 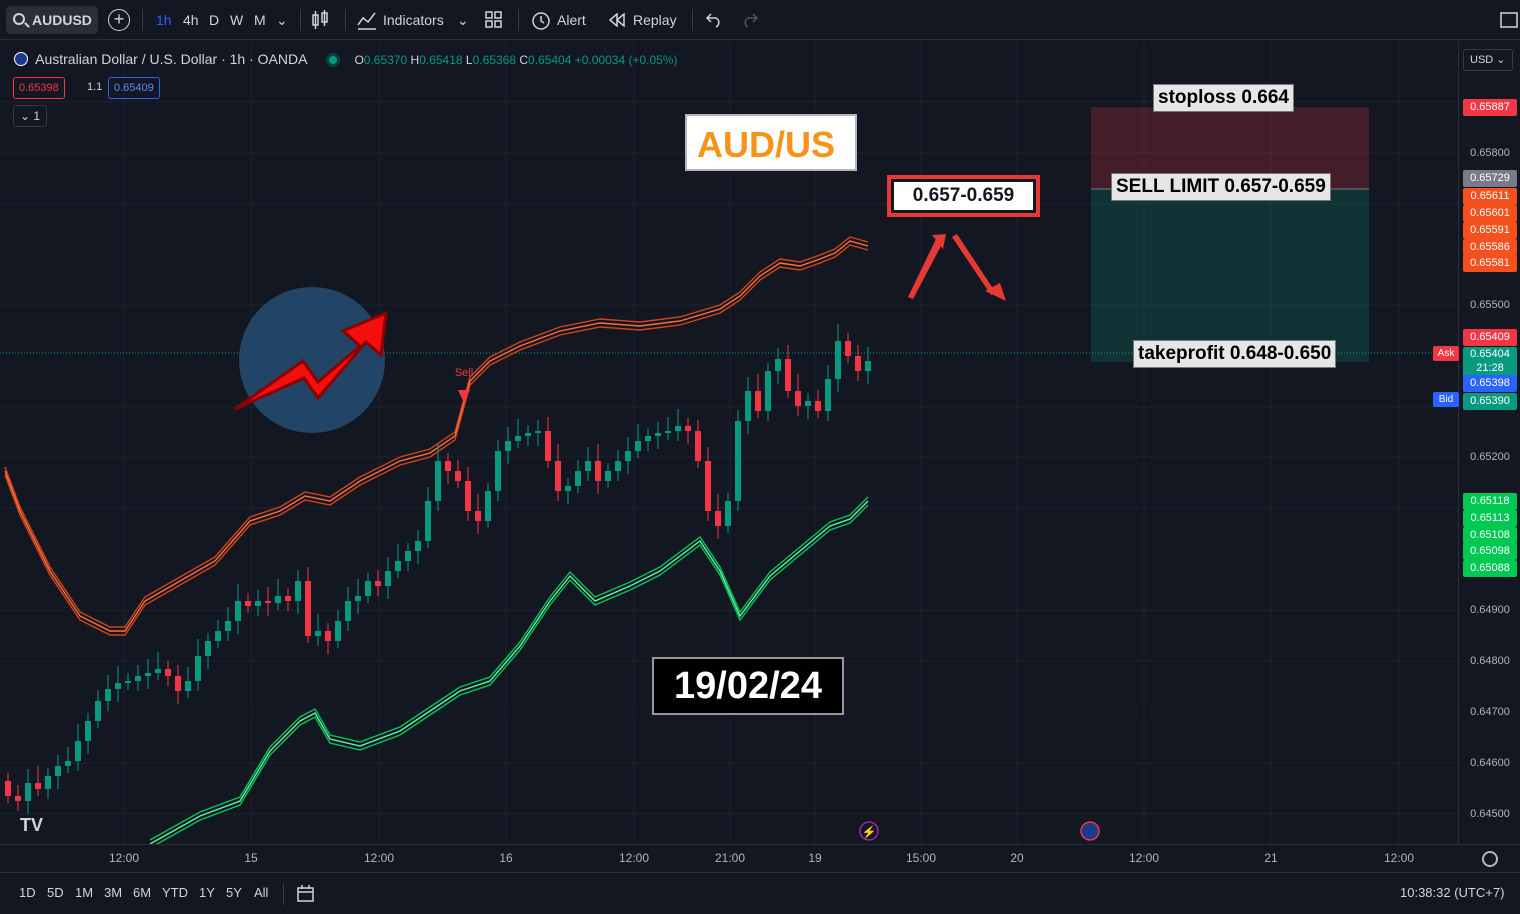 I want to click on sell-signal-icon, so click(x=464, y=396).